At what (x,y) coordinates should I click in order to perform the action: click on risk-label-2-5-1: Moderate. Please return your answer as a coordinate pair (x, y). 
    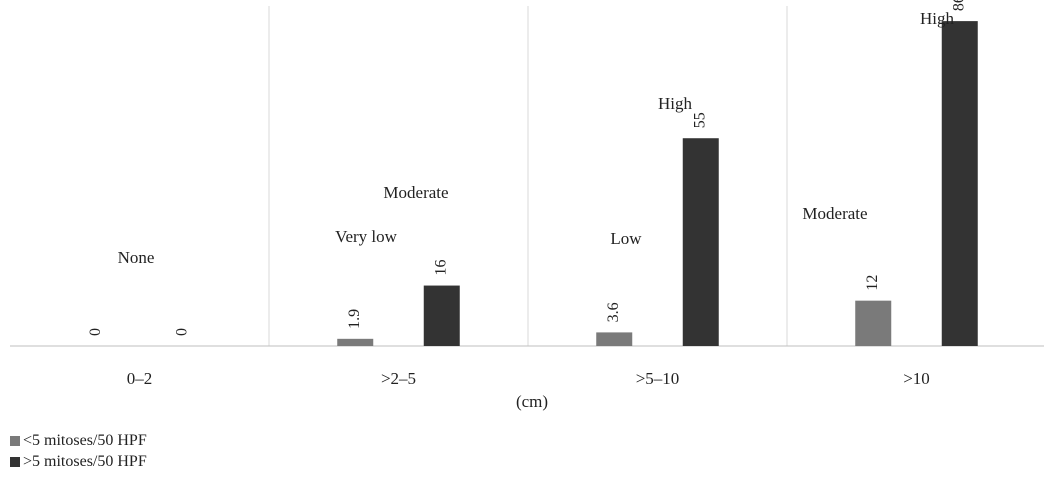
    Looking at the image, I should click on (415, 192).